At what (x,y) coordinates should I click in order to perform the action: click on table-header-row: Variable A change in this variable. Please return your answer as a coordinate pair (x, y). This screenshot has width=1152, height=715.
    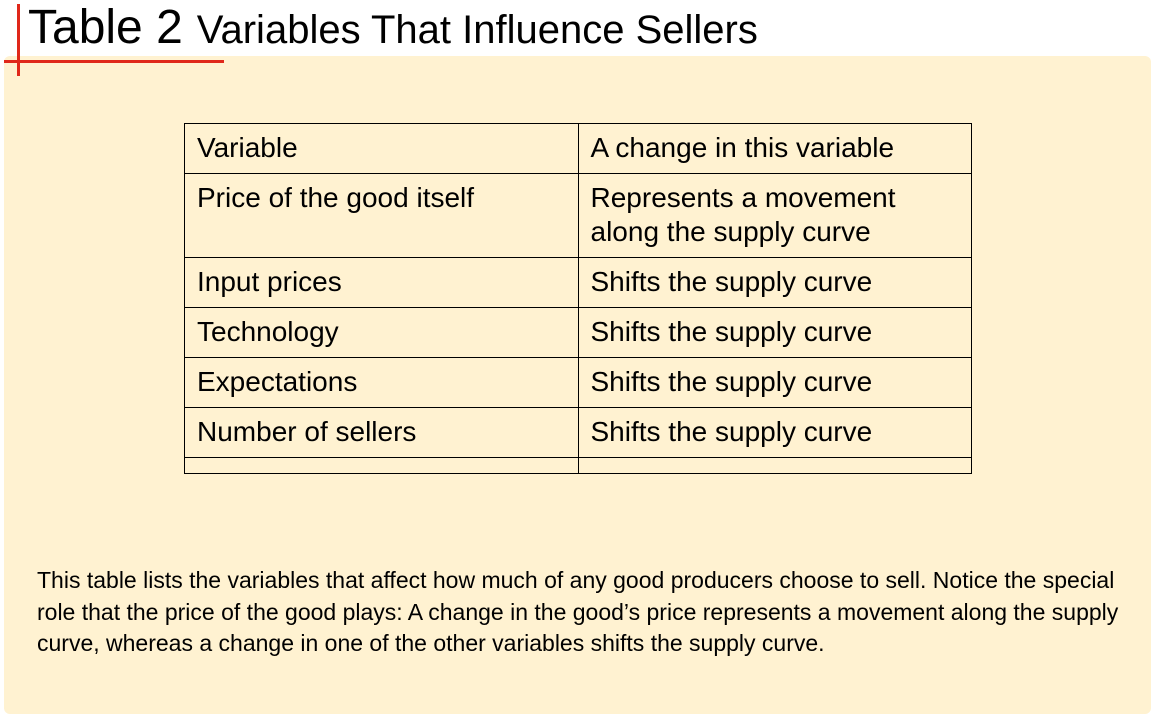
    Looking at the image, I should click on (578, 148).